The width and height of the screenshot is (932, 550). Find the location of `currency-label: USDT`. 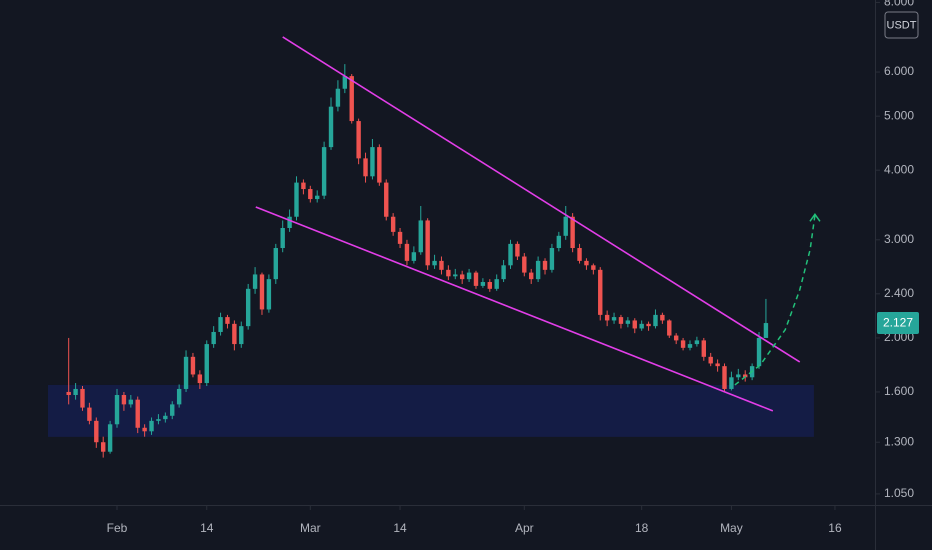

currency-label: USDT is located at coordinates (902, 25).